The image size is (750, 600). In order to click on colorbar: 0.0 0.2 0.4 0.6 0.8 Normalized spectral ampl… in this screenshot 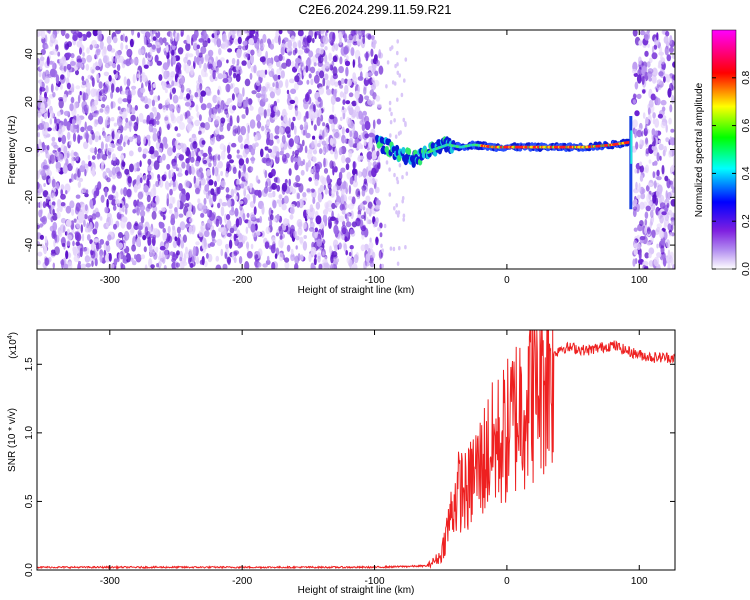, I will do `click(722, 152)`.